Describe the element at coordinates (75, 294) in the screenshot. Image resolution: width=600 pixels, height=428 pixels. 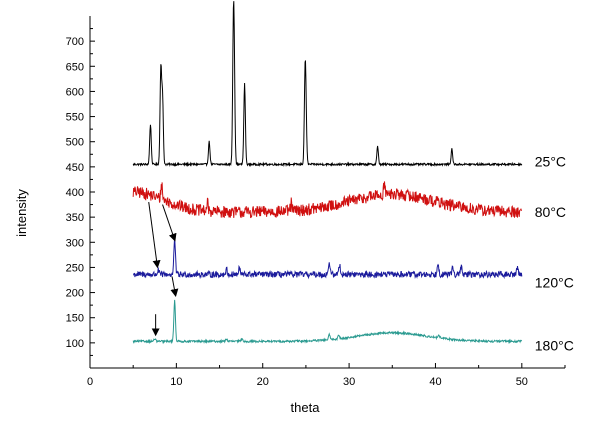
I see `y-tick-label: 200` at that location.